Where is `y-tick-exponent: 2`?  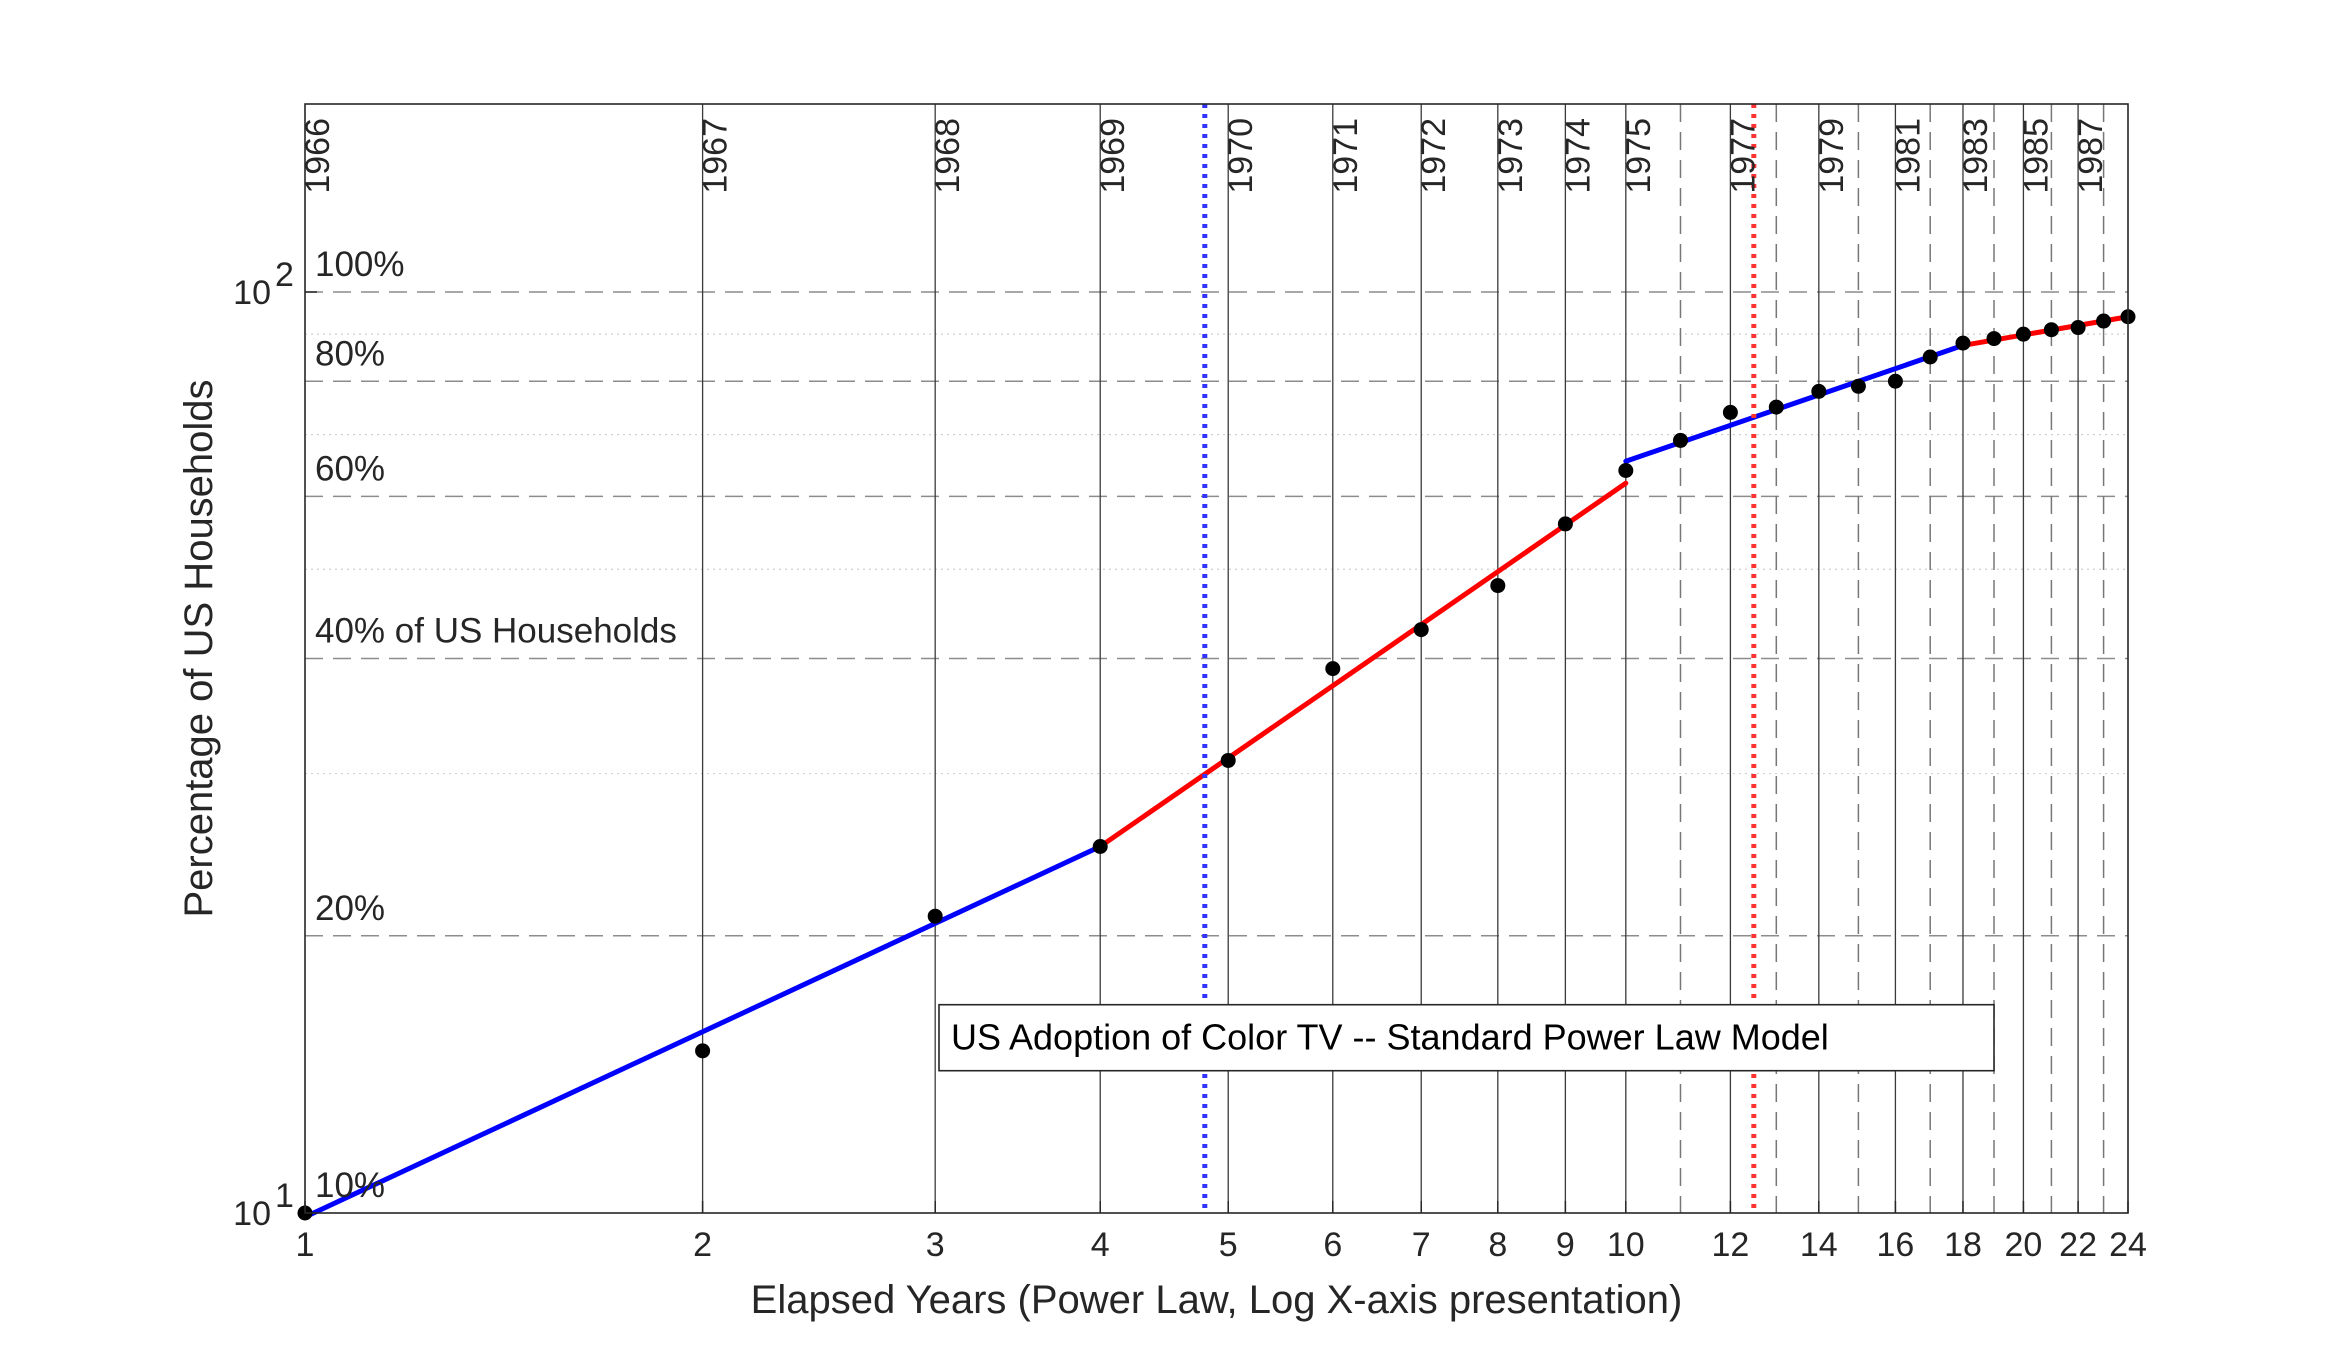
y-tick-exponent: 2 is located at coordinates (284, 275).